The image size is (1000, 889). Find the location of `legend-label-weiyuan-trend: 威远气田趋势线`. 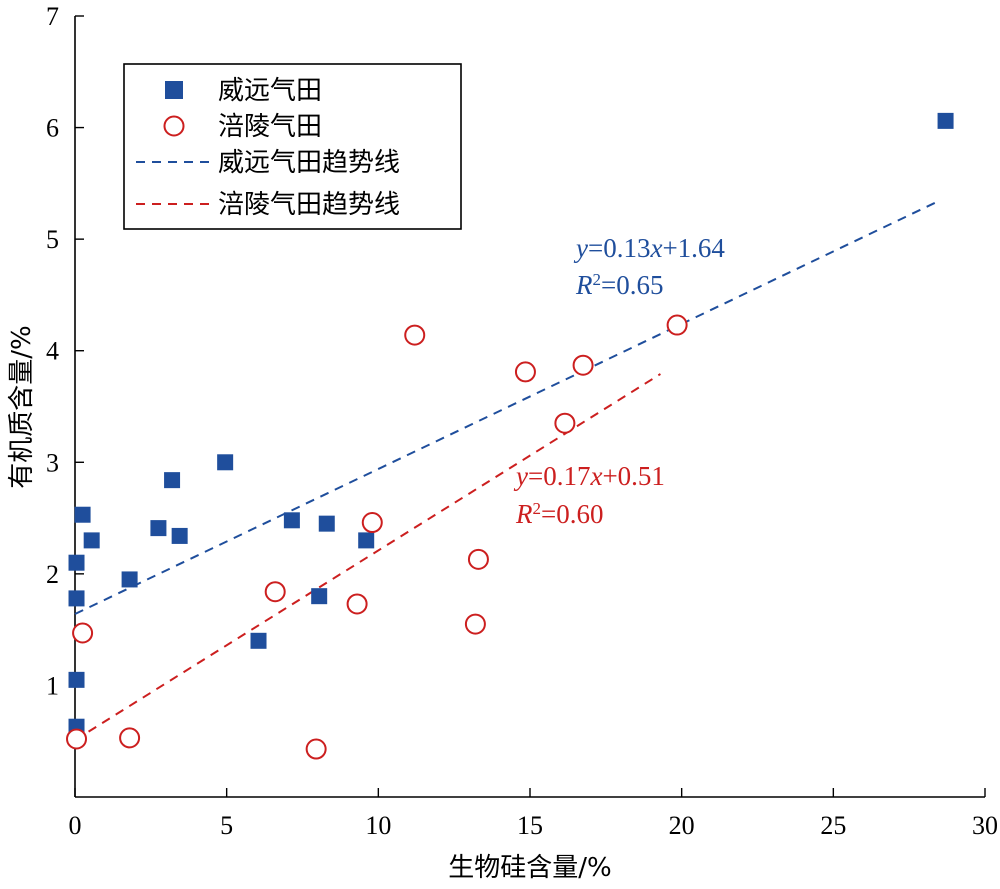

legend-label-weiyuan-trend: 威远气田趋势线 is located at coordinates (309, 163).